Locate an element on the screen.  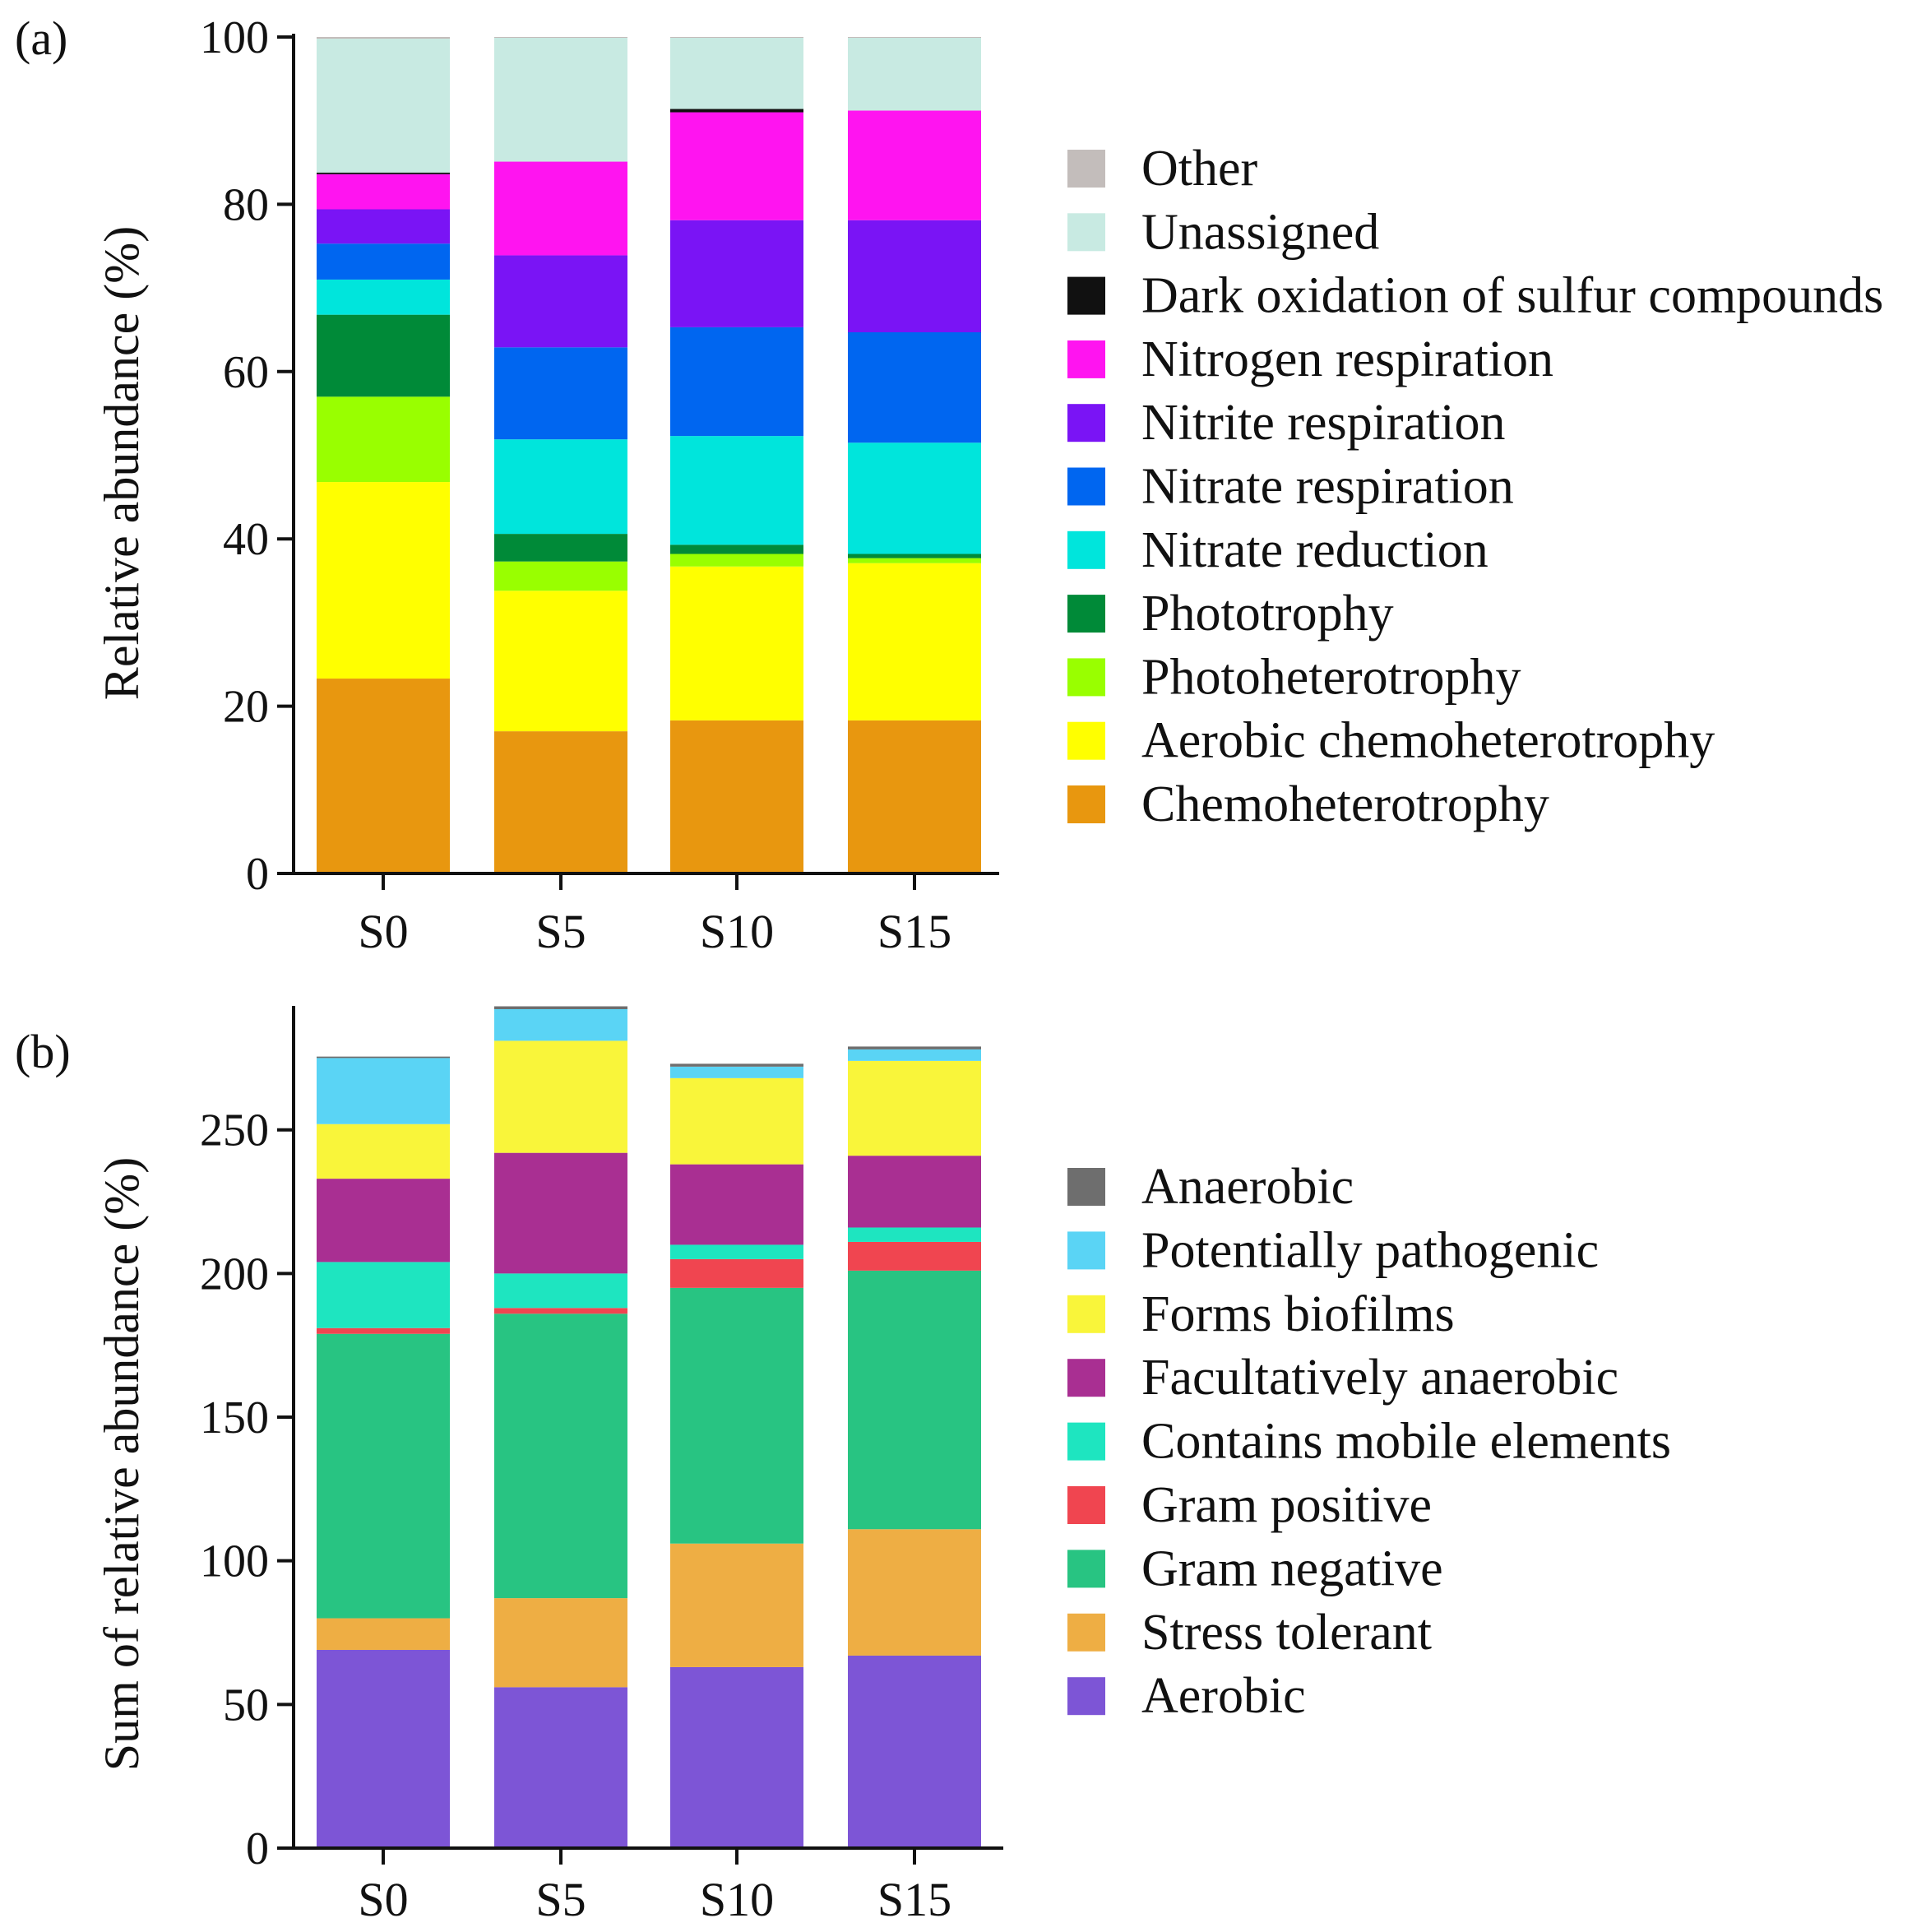
legend-label-phototrophy: Phototrophy is located at coordinates (1267, 614).